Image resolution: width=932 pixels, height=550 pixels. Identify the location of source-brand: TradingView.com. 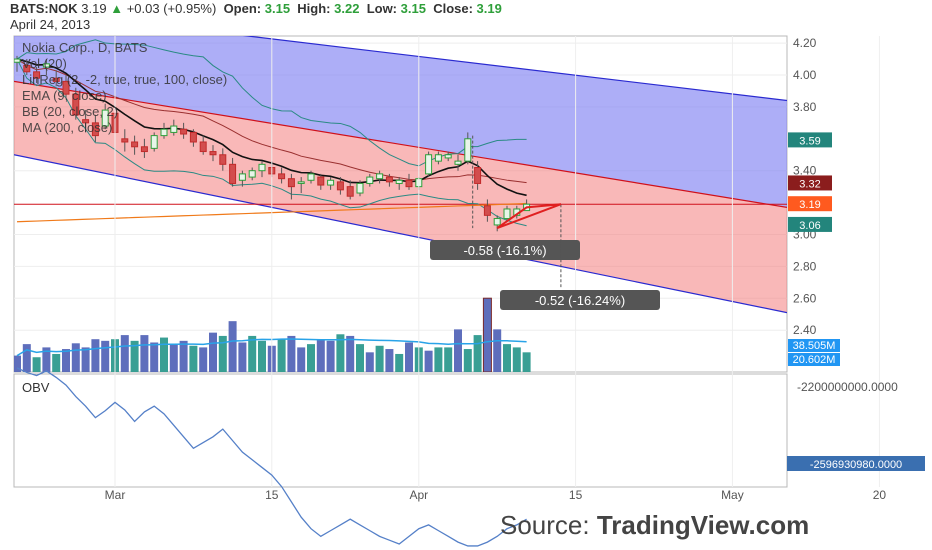
(703, 525).